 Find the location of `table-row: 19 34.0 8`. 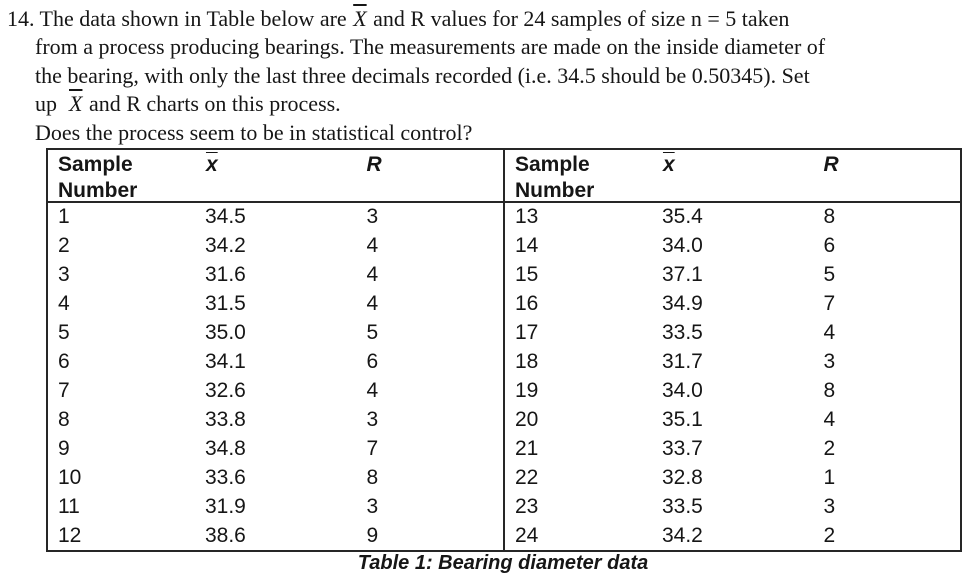

table-row: 19 34.0 8 is located at coordinates (732, 391).